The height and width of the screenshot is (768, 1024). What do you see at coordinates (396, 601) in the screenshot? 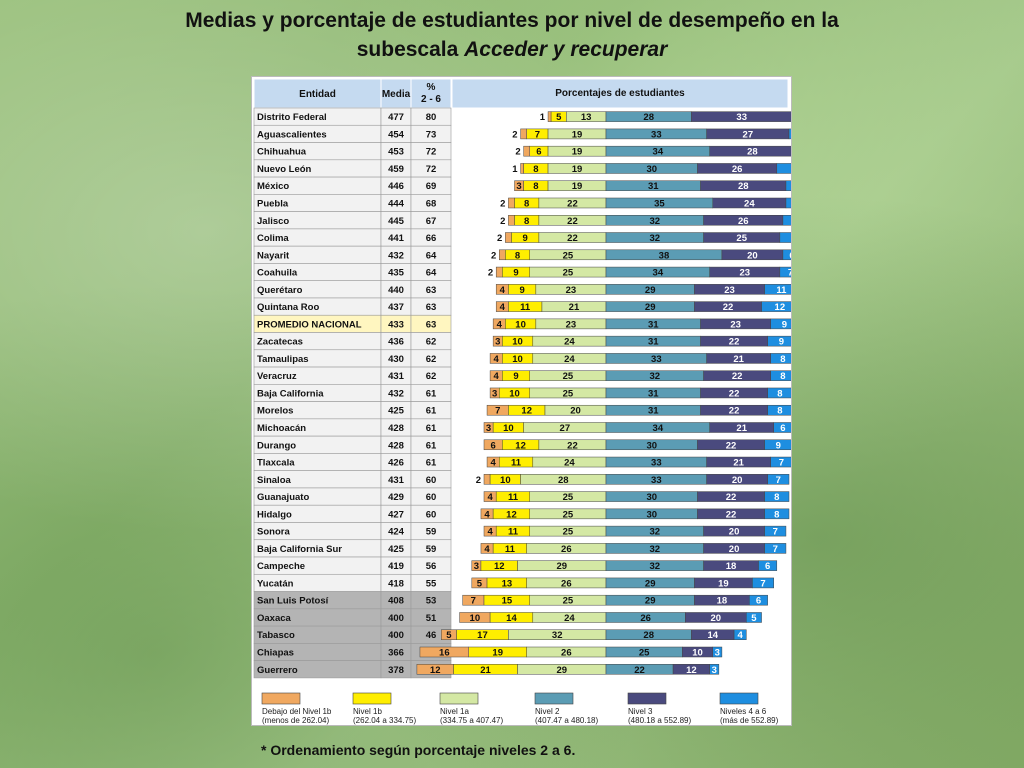
I see `mean-value: 408` at bounding box center [396, 601].